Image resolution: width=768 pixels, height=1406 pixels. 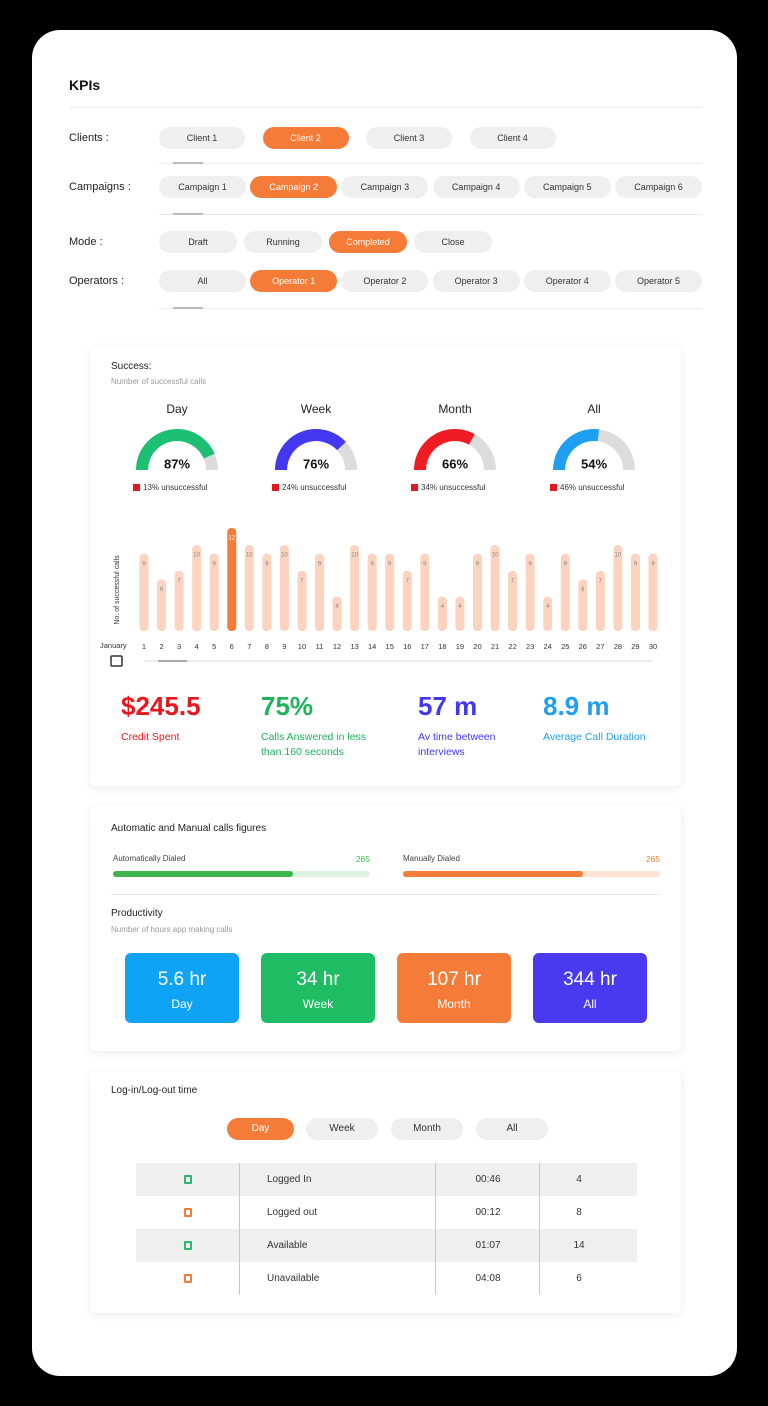 I want to click on stat-value: 75%, so click(x=287, y=706).